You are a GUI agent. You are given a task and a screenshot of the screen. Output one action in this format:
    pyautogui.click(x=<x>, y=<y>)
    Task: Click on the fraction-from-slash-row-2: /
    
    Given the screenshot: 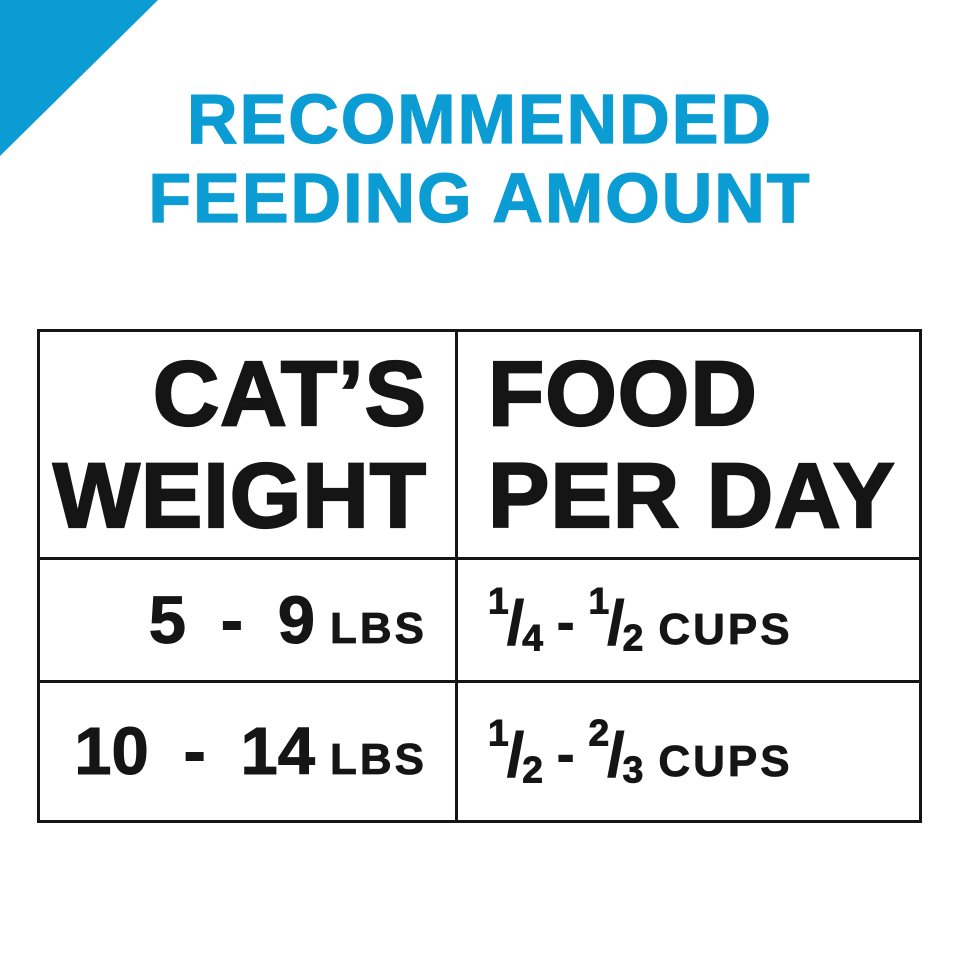 What is the action you would take?
    pyautogui.click(x=515, y=755)
    